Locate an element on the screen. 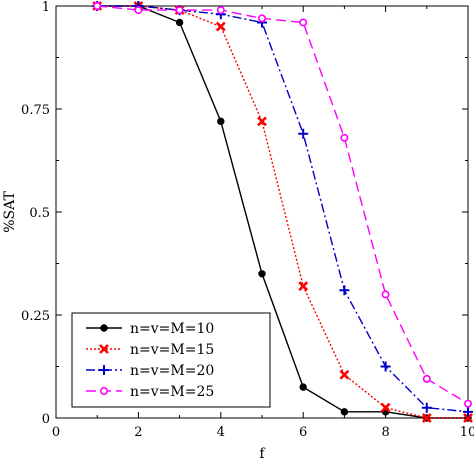  legend-label-1: n=v=M=10 is located at coordinates (172, 329).